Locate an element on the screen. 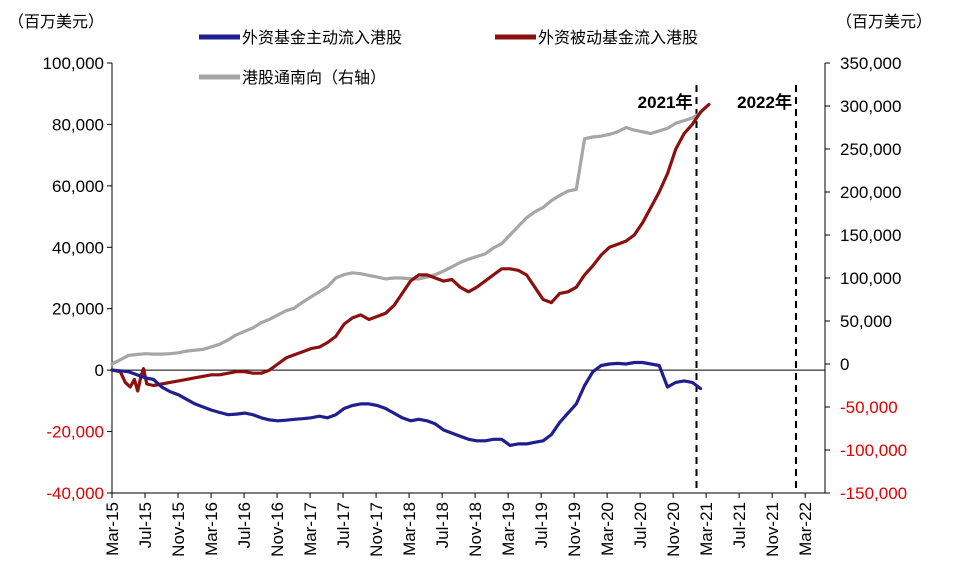 The width and height of the screenshot is (960, 585). right-tick-label: -150,000 is located at coordinates (873, 493).